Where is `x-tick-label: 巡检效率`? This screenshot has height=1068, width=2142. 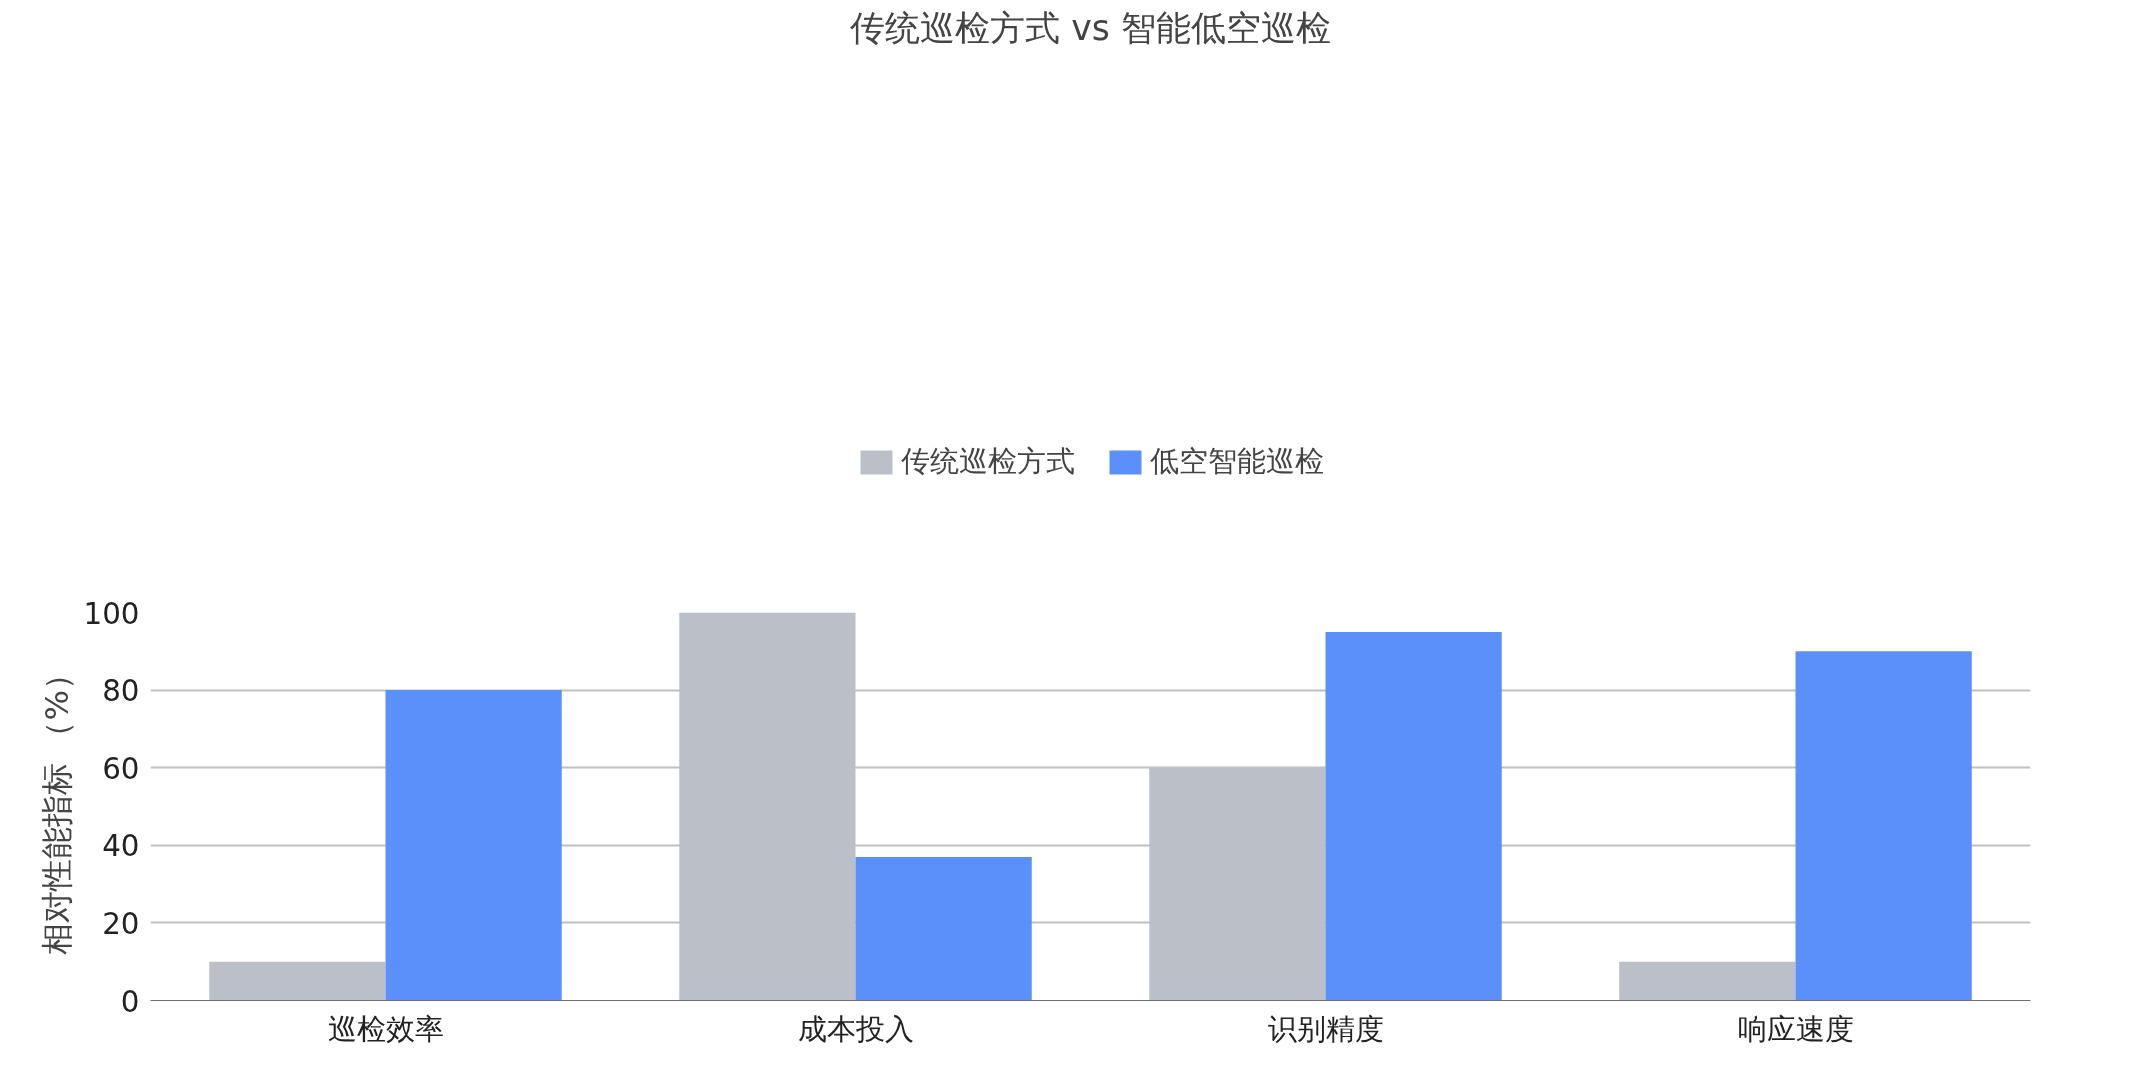
x-tick-label: 巡检效率 is located at coordinates (385, 1028).